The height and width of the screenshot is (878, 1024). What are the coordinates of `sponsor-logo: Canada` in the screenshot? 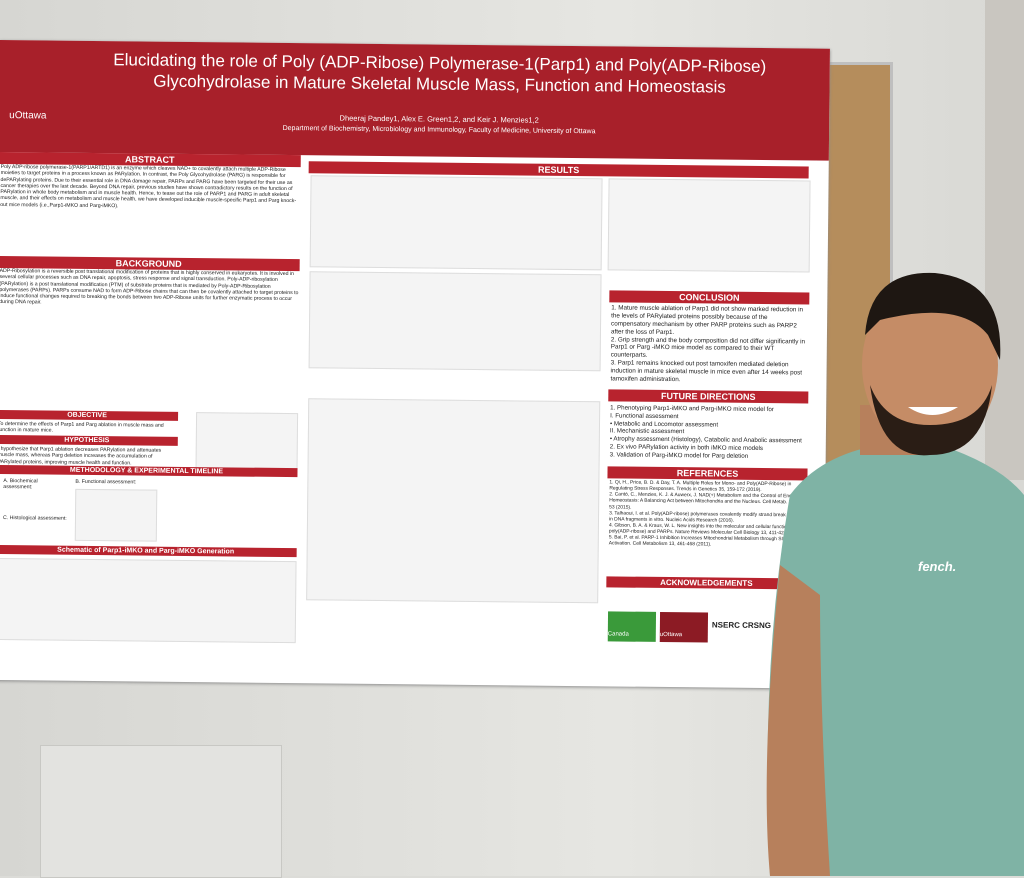 It's located at (632, 626).